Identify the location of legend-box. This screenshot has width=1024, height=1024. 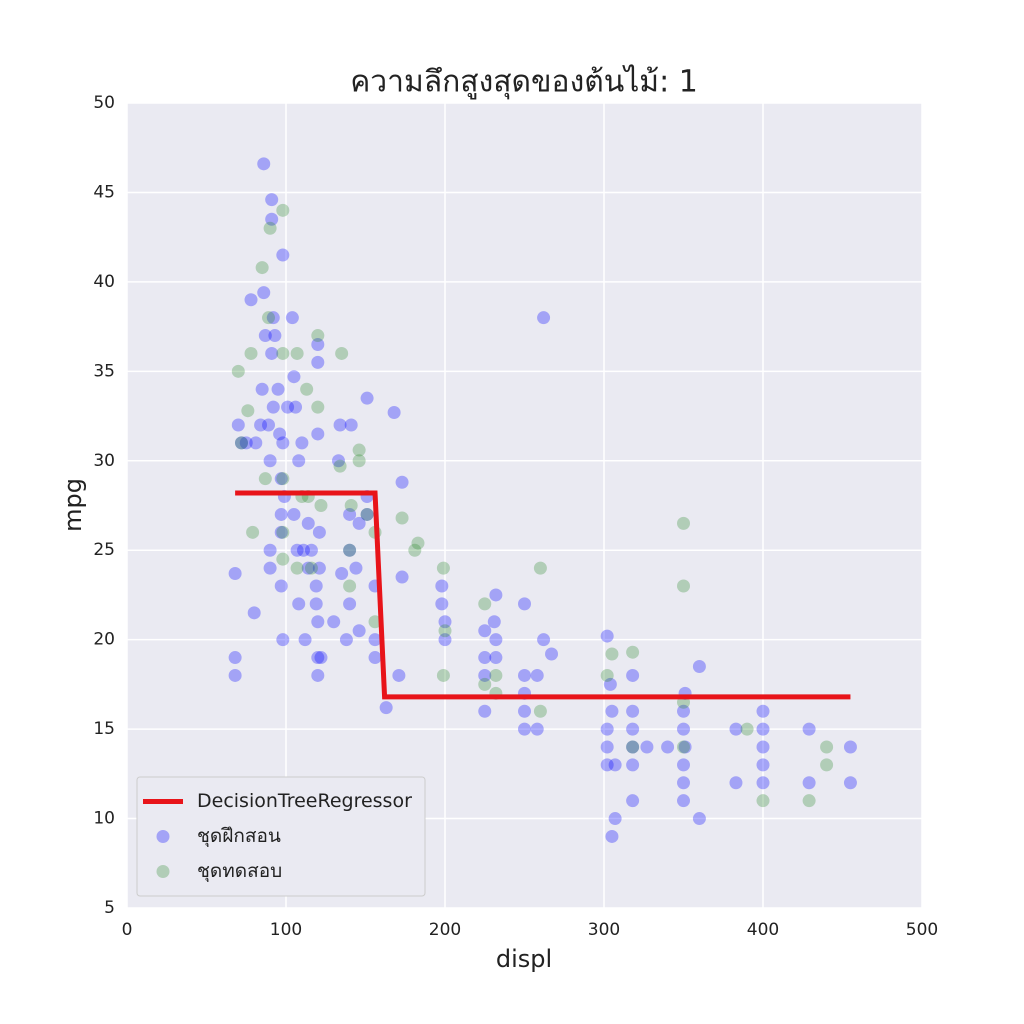
(281, 836).